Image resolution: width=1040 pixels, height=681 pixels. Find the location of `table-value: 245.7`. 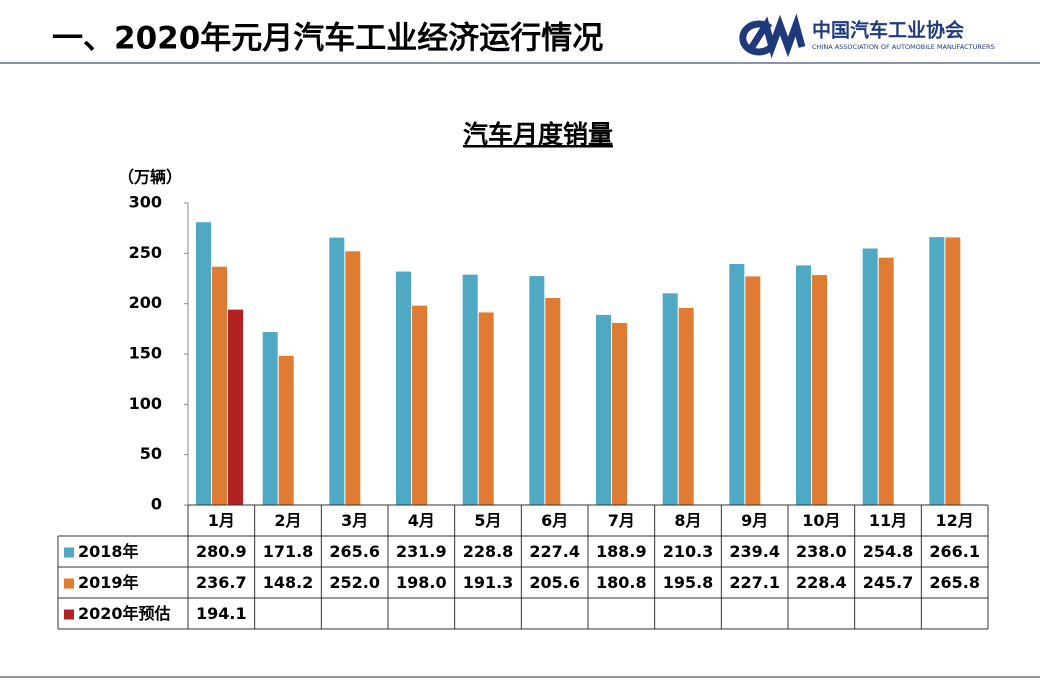

table-value: 245.7 is located at coordinates (888, 582).